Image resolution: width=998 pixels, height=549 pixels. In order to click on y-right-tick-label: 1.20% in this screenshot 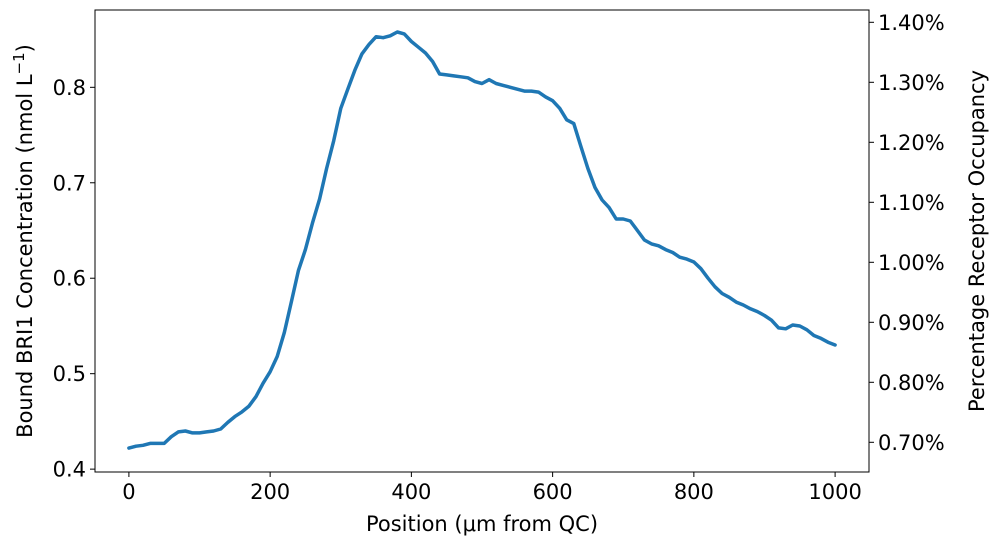, I will do `click(911, 143)`.